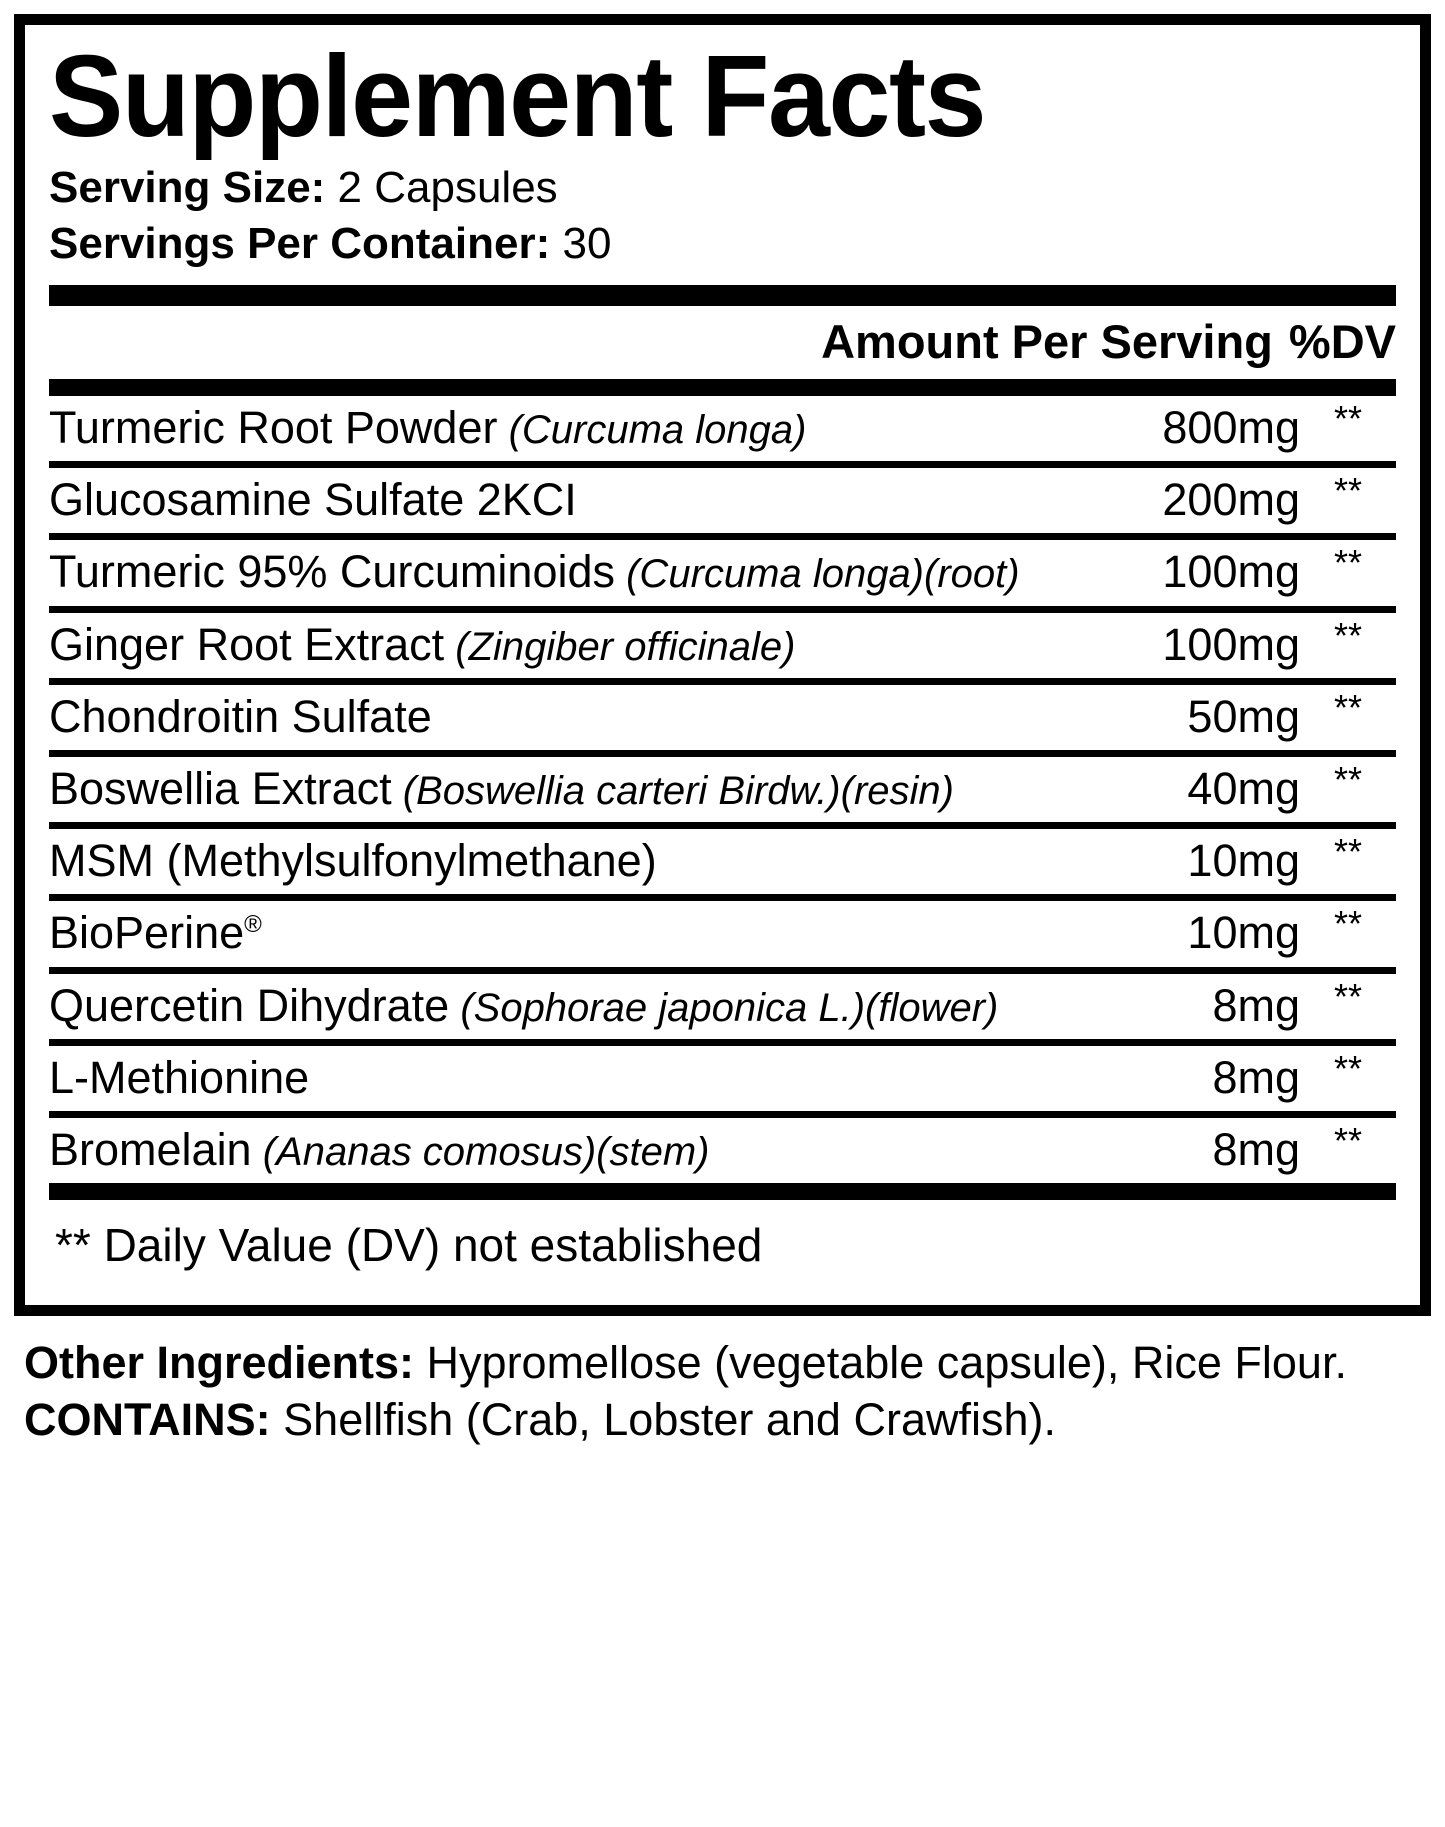 This screenshot has width=1445, height=1827. I want to click on ingredient-name: Turmeric Root Powder (Curcuma longa), so click(583, 428).